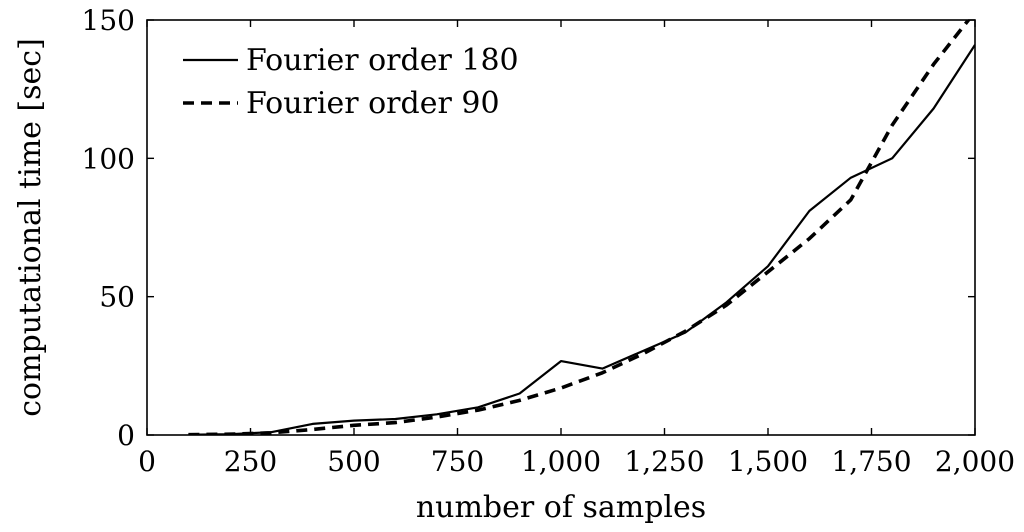  I want to click on x-tick-label: 1,750, so click(871, 461).